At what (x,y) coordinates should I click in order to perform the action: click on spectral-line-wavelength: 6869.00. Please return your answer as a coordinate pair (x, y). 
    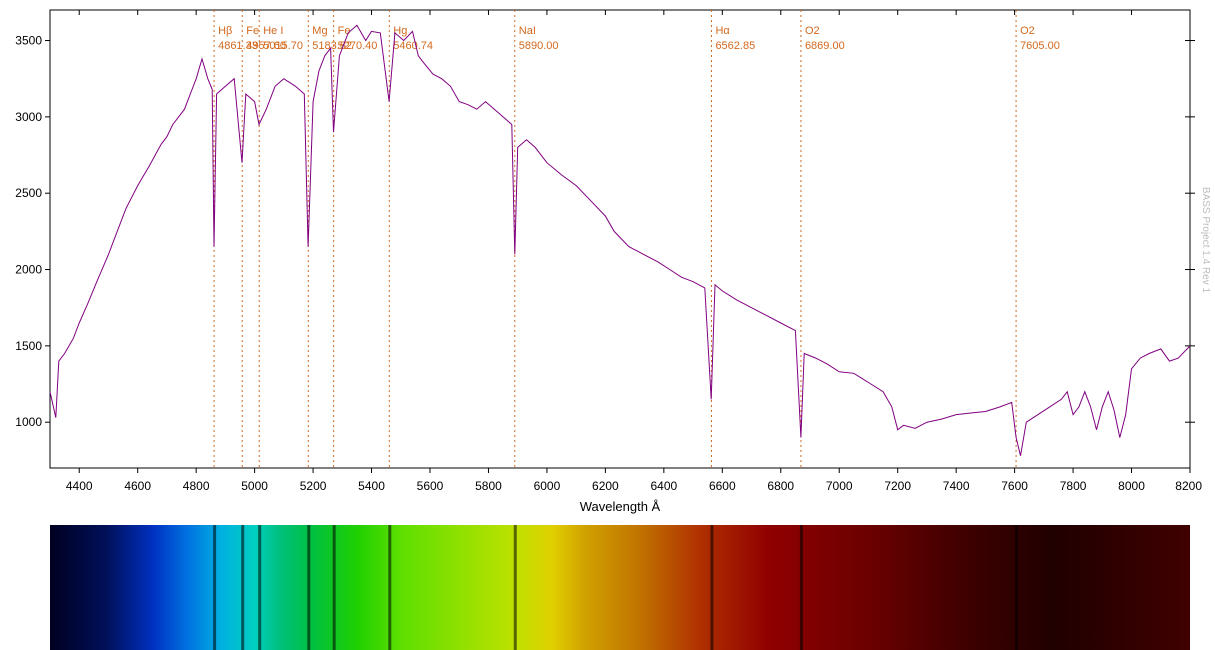
    Looking at the image, I should click on (825, 46).